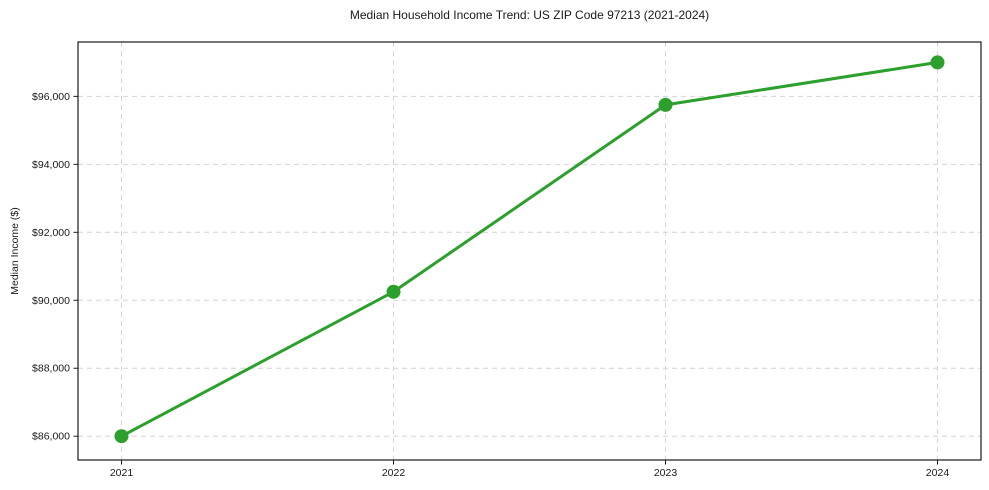 The image size is (989, 490). What do you see at coordinates (394, 473) in the screenshot?
I see `x-tick-label: 2022` at bounding box center [394, 473].